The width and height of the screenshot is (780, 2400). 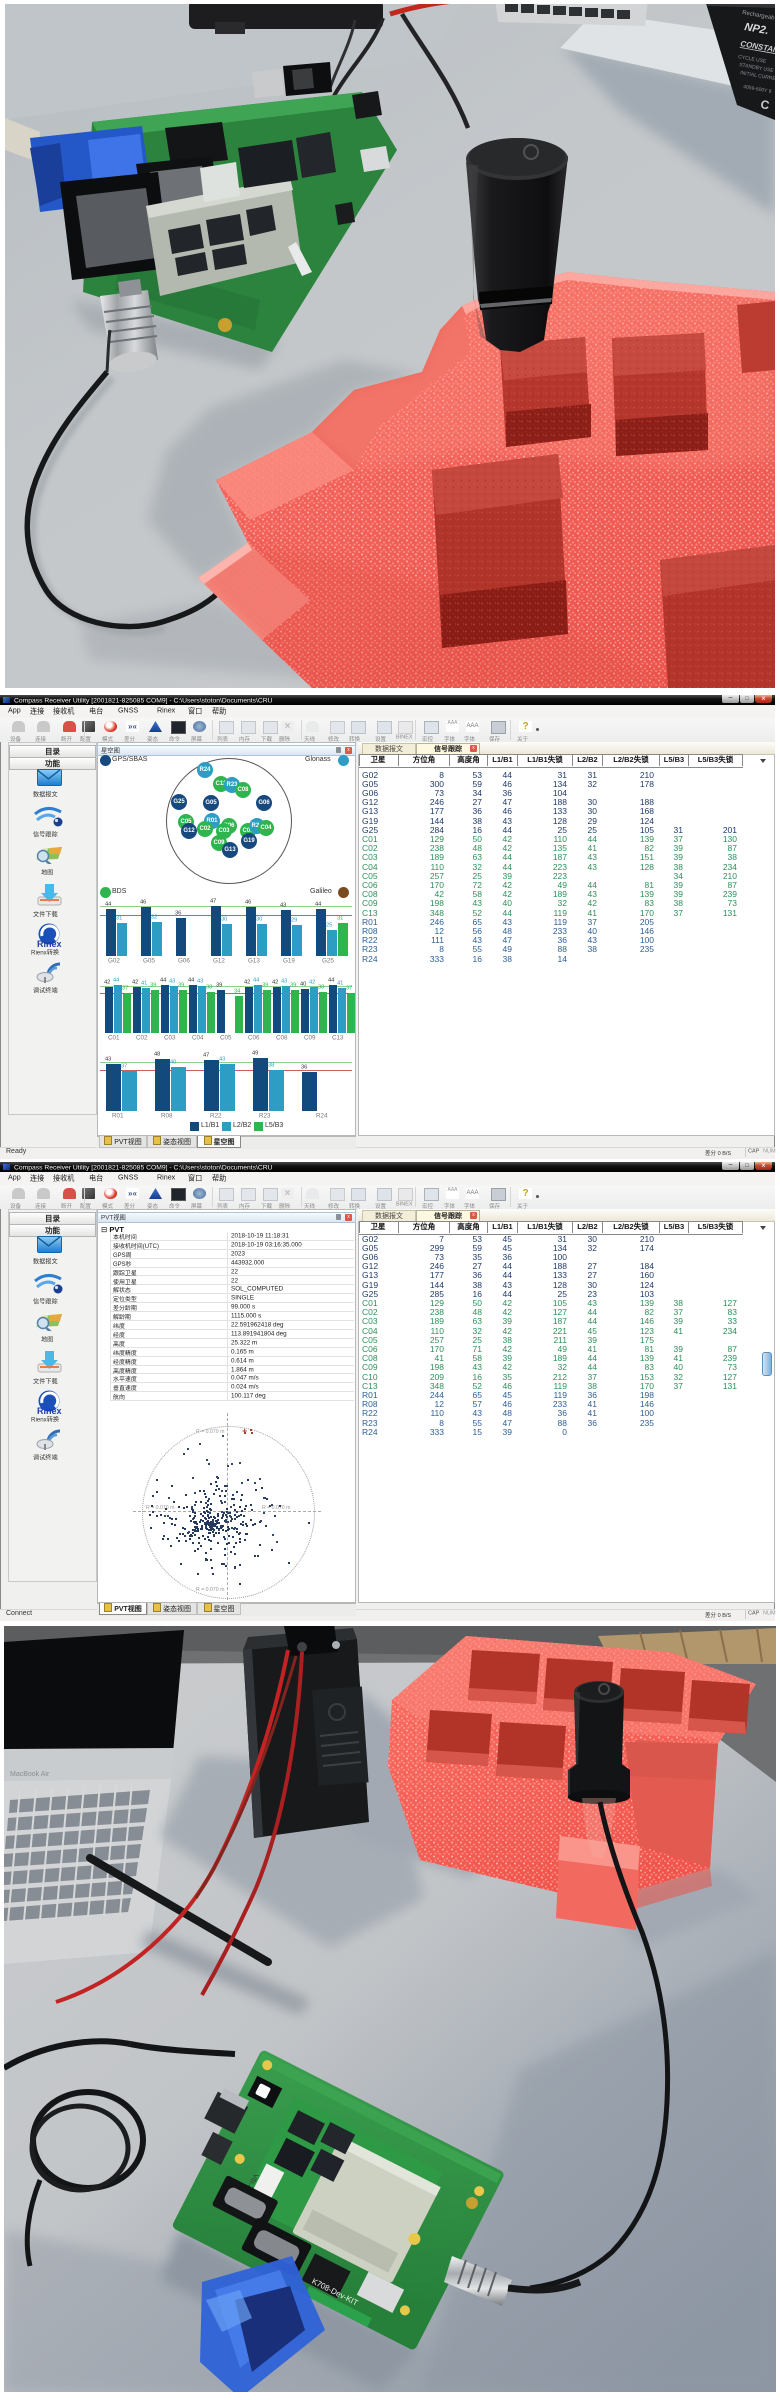 I want to click on svg-text: C, so click(x=764, y=104).